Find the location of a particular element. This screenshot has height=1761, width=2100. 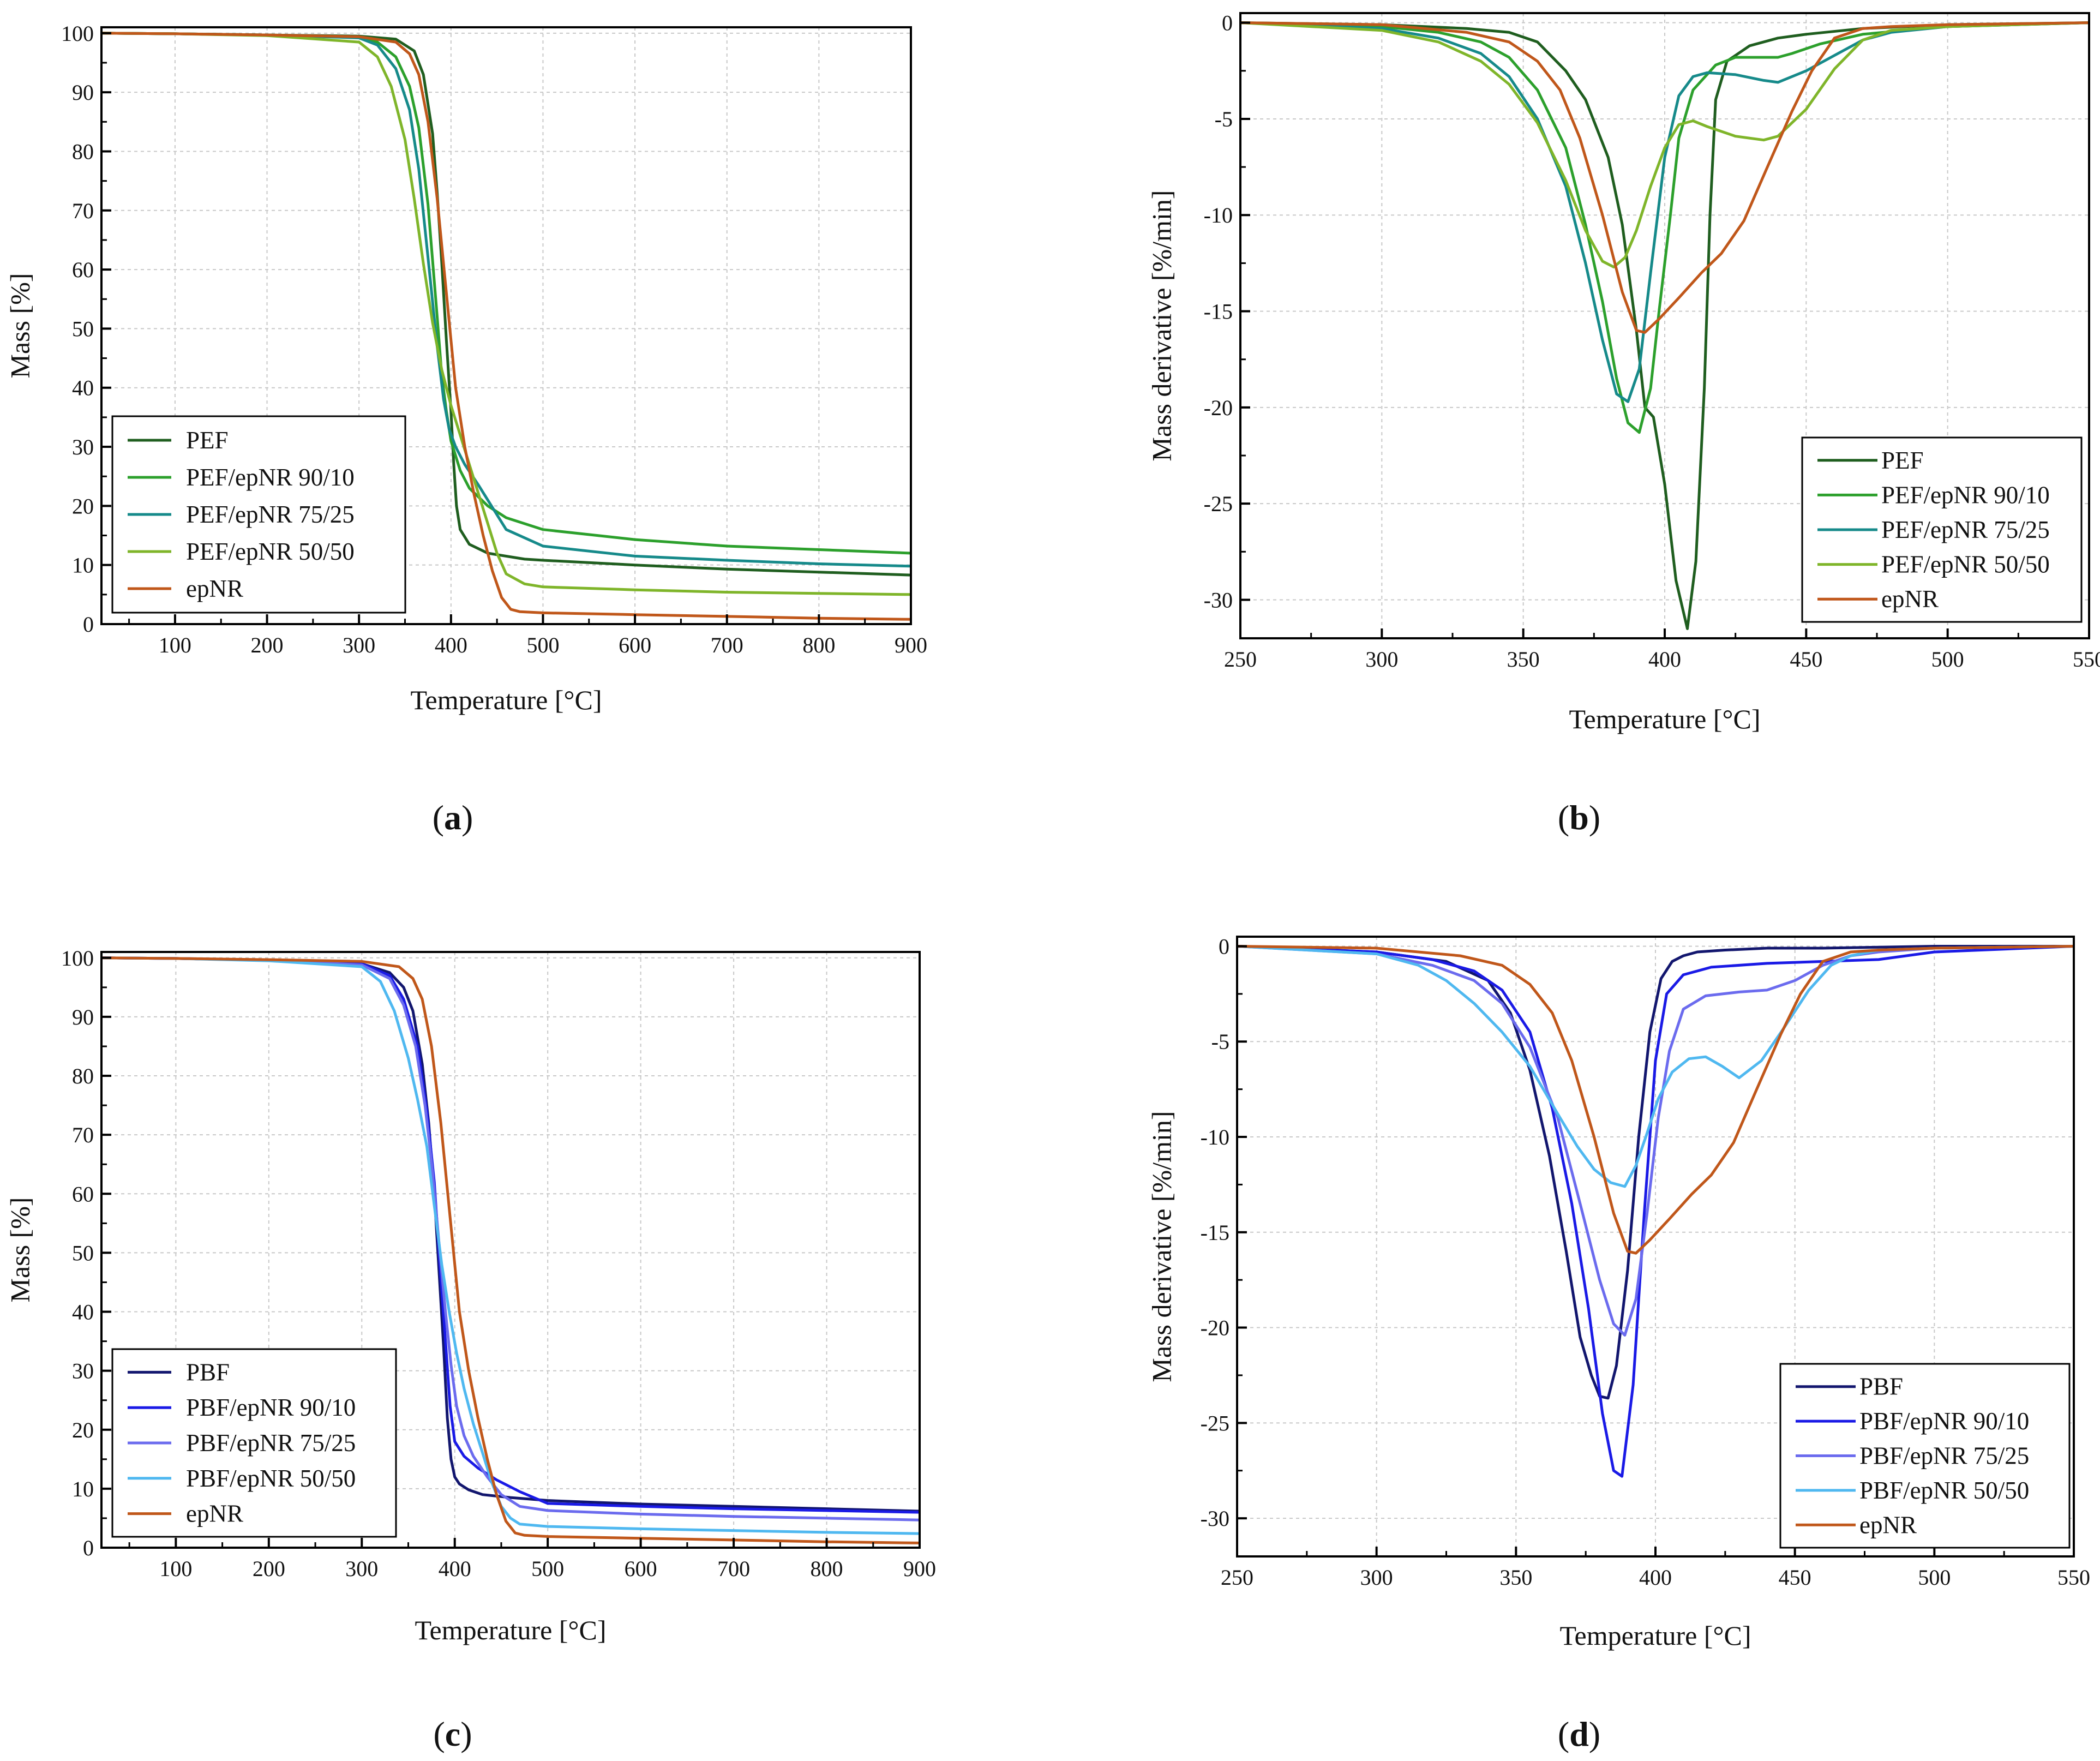

x-tick-label: 450 is located at coordinates (1795, 1578).